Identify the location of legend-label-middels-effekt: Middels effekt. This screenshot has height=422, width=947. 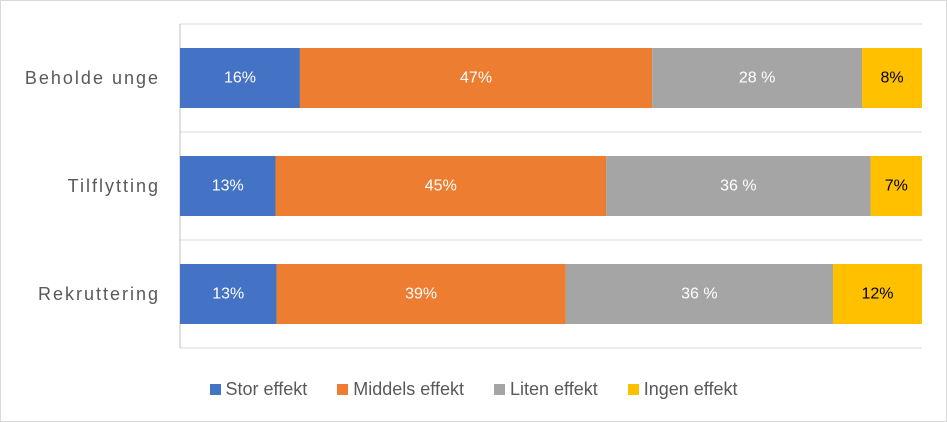
(408, 388).